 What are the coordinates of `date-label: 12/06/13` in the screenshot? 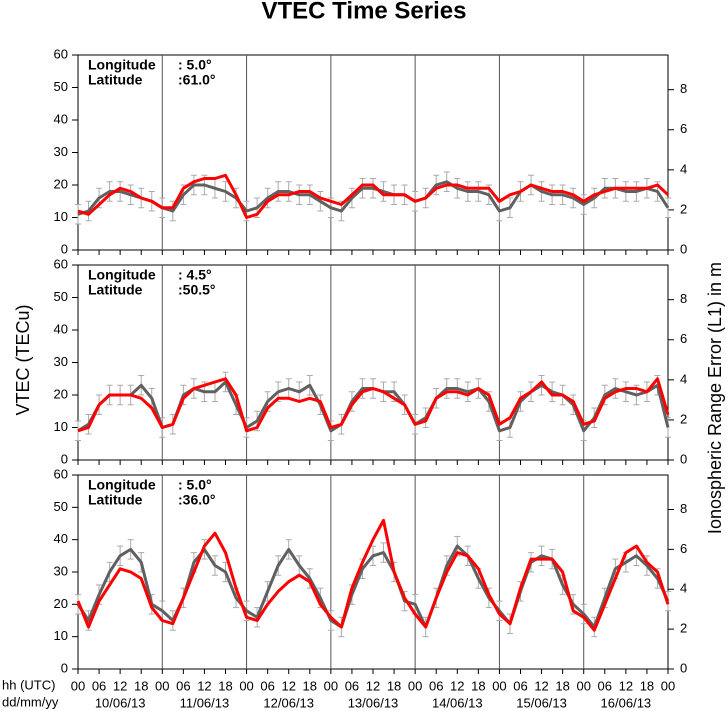 It's located at (288, 702).